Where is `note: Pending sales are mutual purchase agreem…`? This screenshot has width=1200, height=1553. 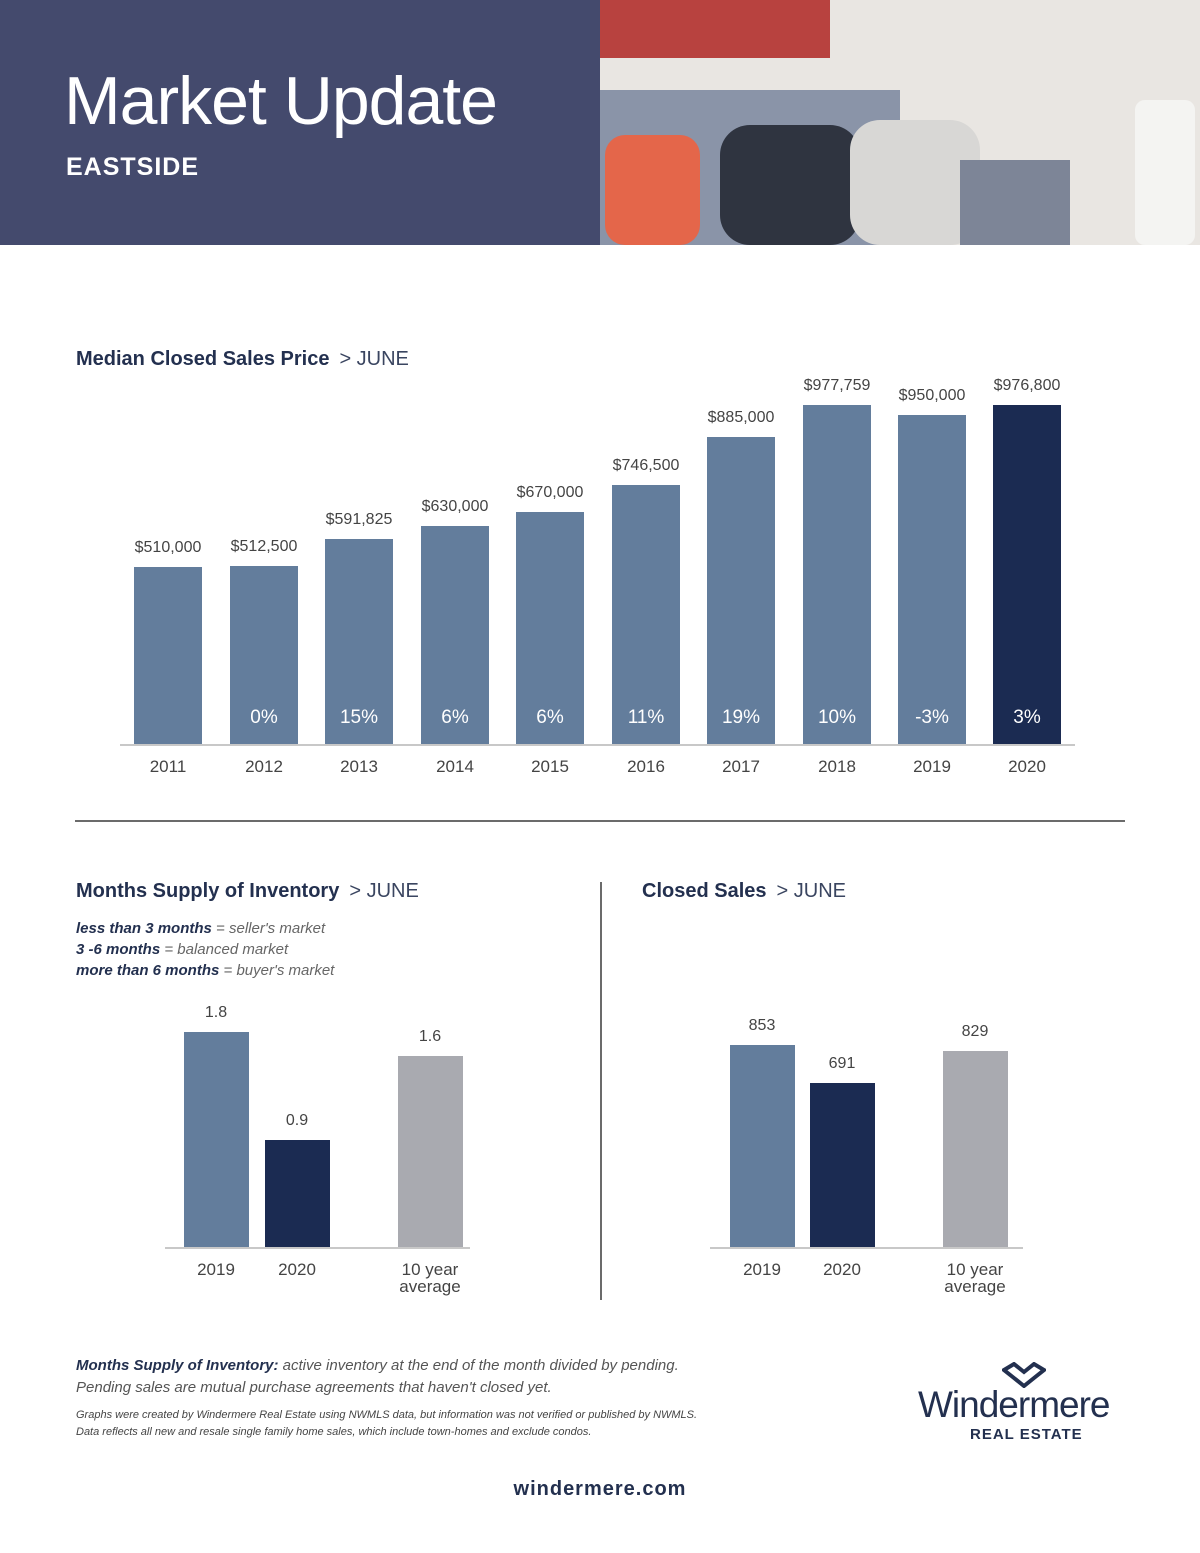 note: Pending sales are mutual purchase agreem… is located at coordinates (314, 1387).